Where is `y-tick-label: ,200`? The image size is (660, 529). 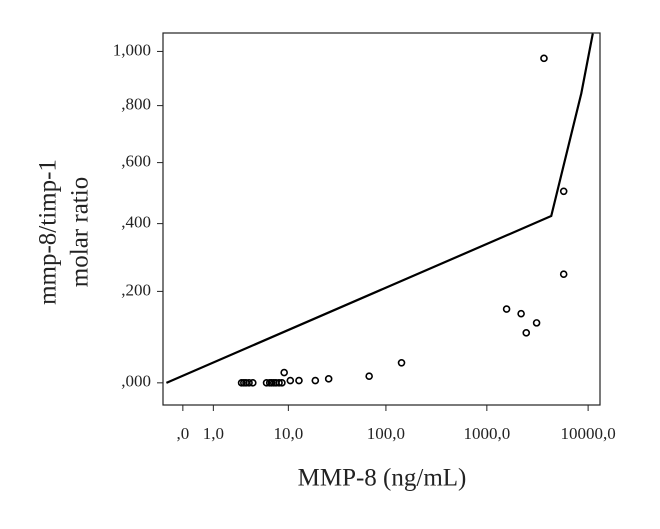
y-tick-label: ,200 is located at coordinates (136, 289).